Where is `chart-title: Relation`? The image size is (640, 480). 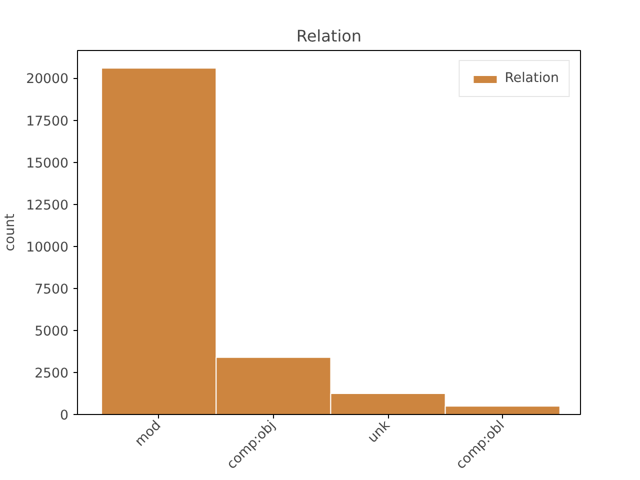
chart-title: Relation is located at coordinates (329, 36).